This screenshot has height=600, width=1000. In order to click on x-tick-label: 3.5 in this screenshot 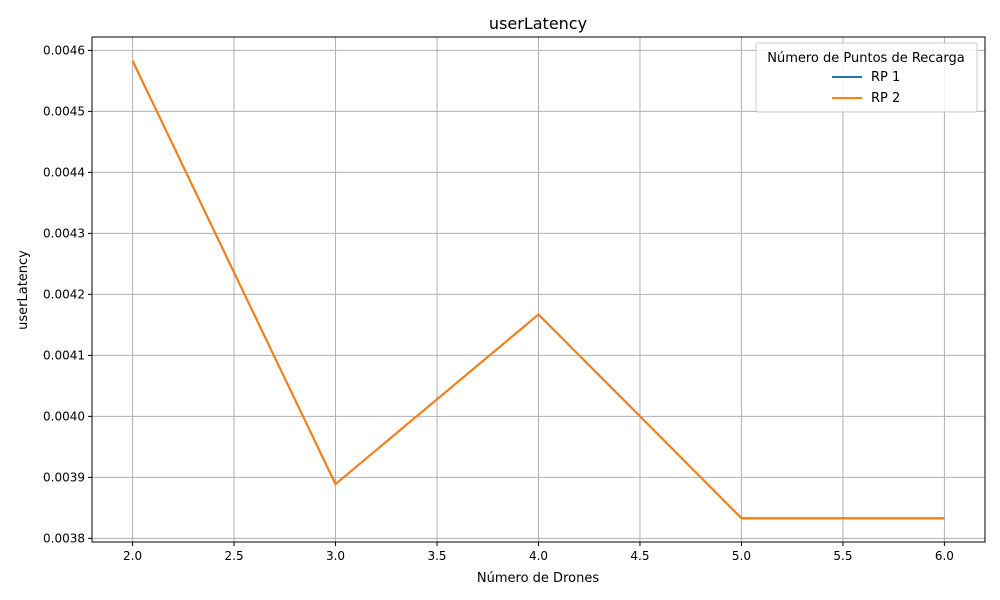, I will do `click(436, 556)`.